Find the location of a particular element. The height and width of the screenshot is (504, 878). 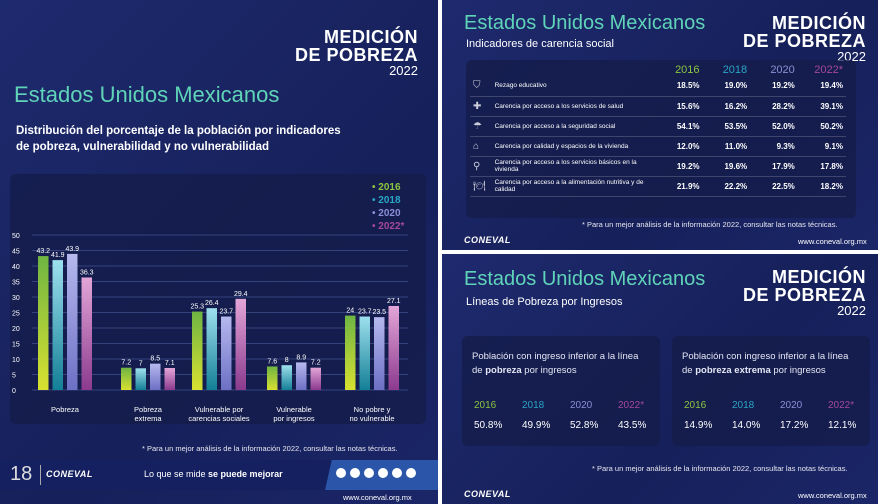

faucet-icon: ⚲ is located at coordinates (481, 166).